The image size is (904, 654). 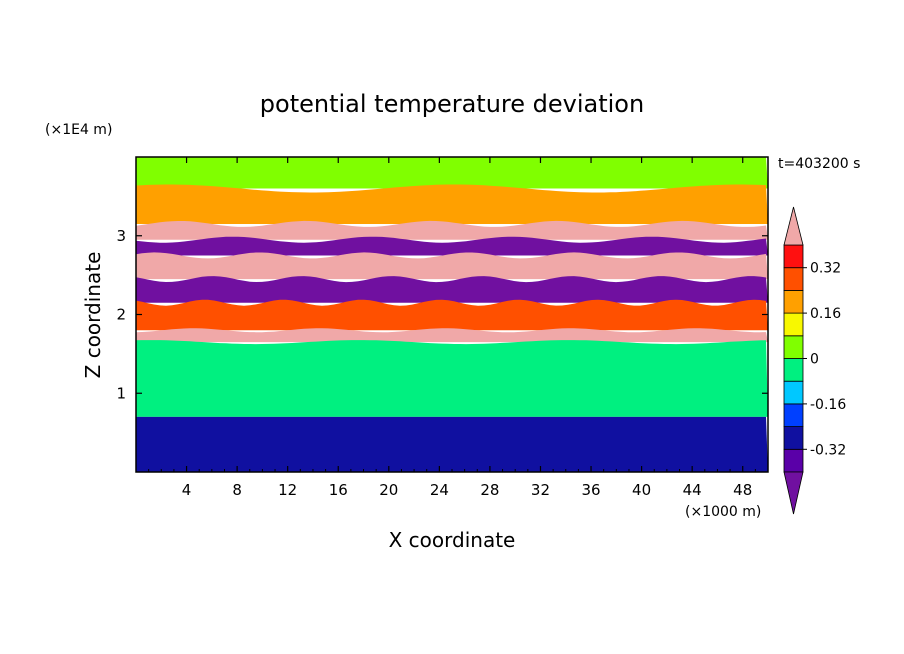 What do you see at coordinates (641, 490) in the screenshot?
I see `x-tick-label: 40` at bounding box center [641, 490].